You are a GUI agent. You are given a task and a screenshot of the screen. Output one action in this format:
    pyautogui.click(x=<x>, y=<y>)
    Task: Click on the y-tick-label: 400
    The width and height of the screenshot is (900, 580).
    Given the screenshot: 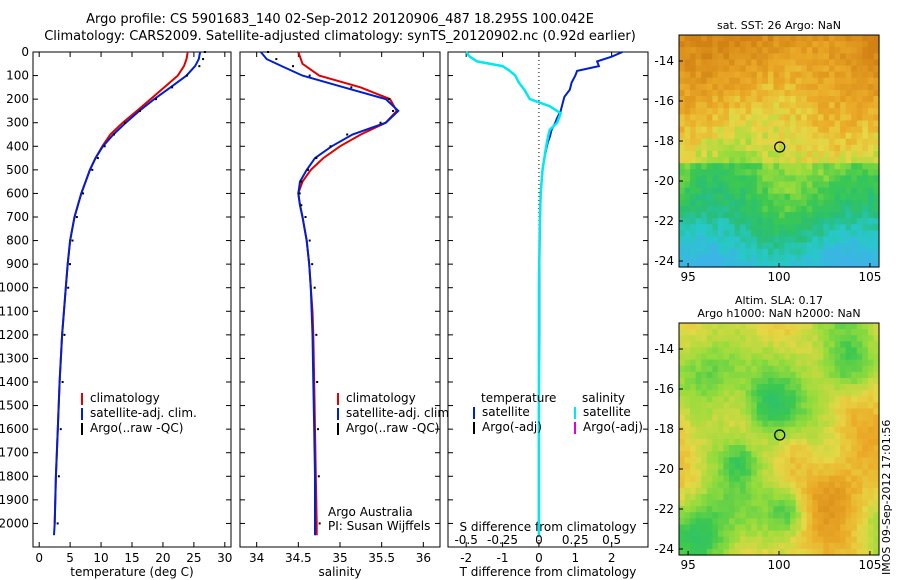 What is the action you would take?
    pyautogui.click(x=17, y=146)
    